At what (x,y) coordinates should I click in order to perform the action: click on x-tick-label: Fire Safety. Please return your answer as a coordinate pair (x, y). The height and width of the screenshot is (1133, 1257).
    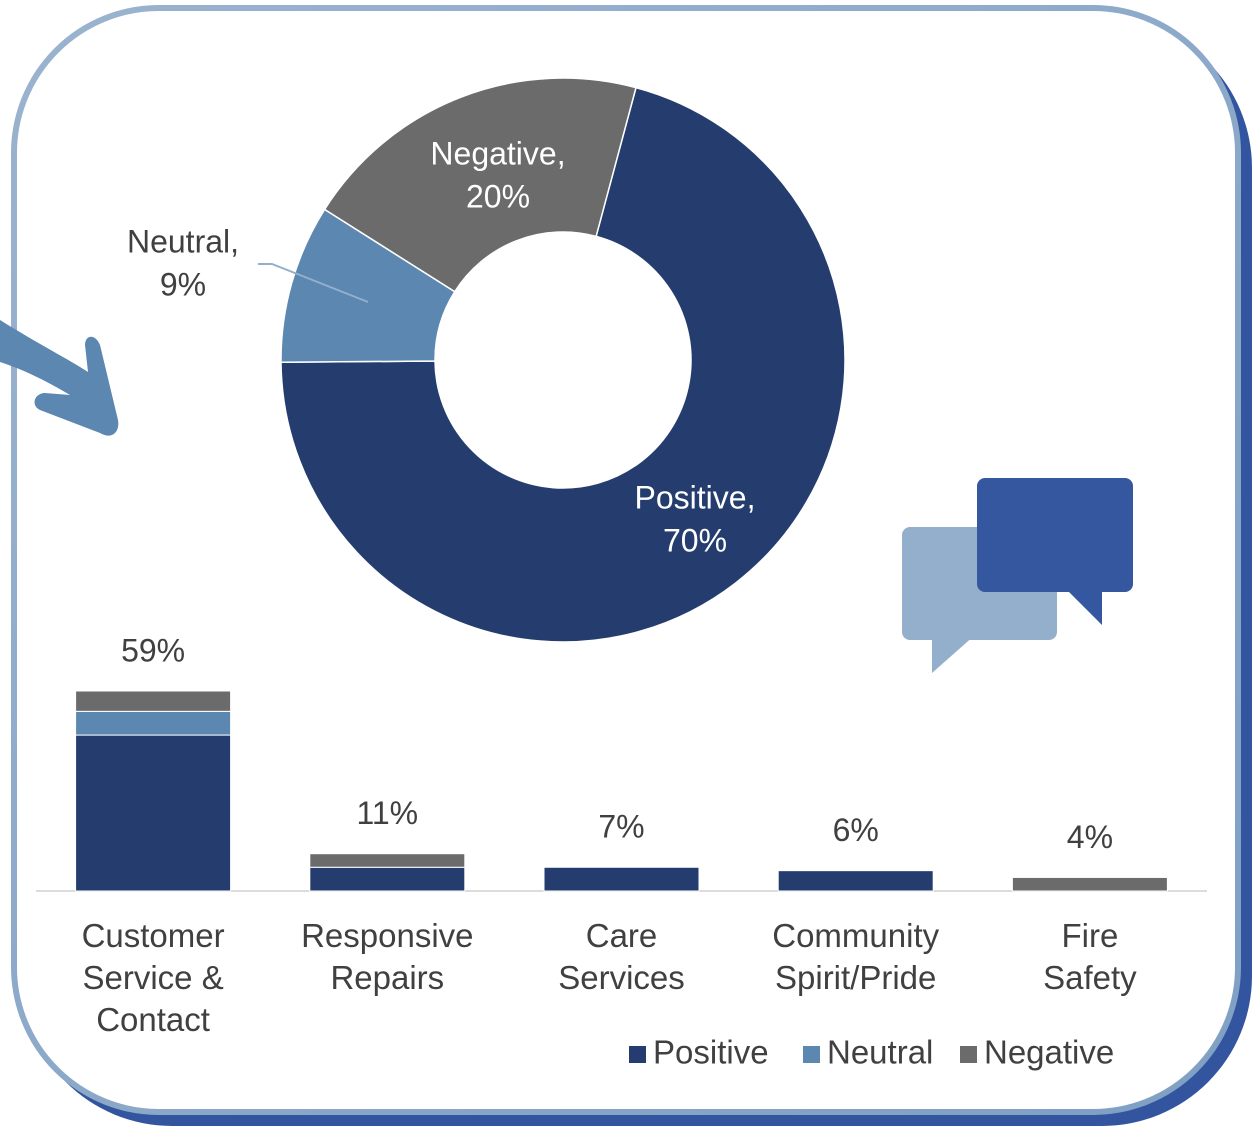
    Looking at the image, I should click on (1090, 956).